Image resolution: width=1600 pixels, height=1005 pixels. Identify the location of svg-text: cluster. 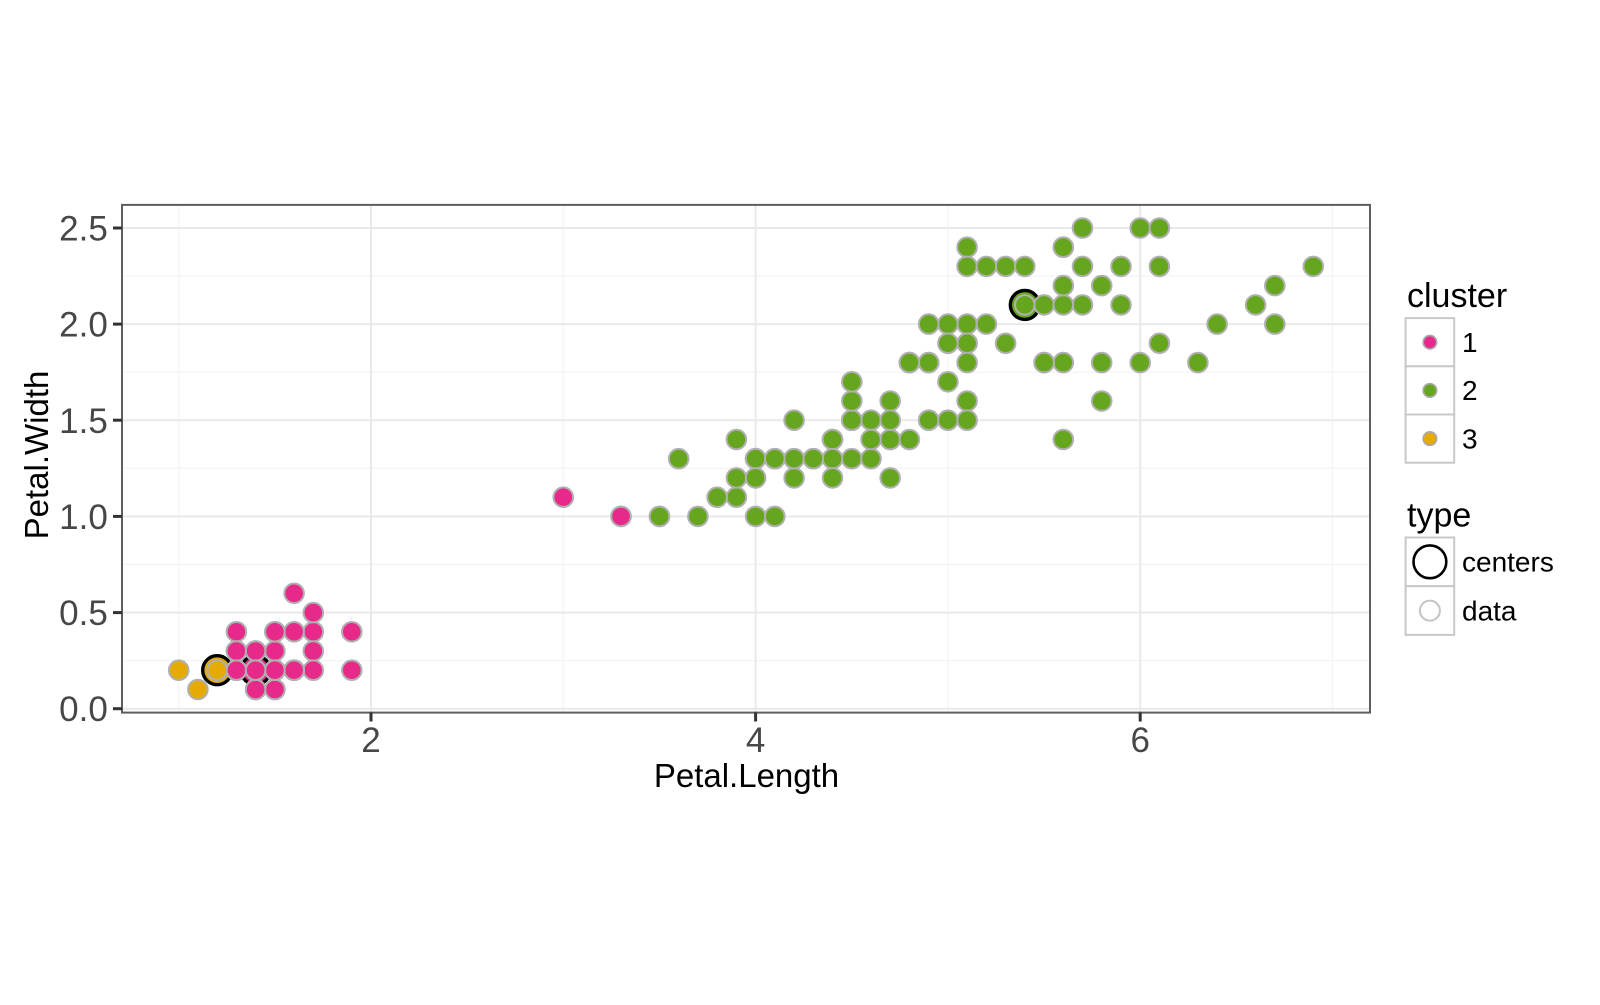
(1457, 296).